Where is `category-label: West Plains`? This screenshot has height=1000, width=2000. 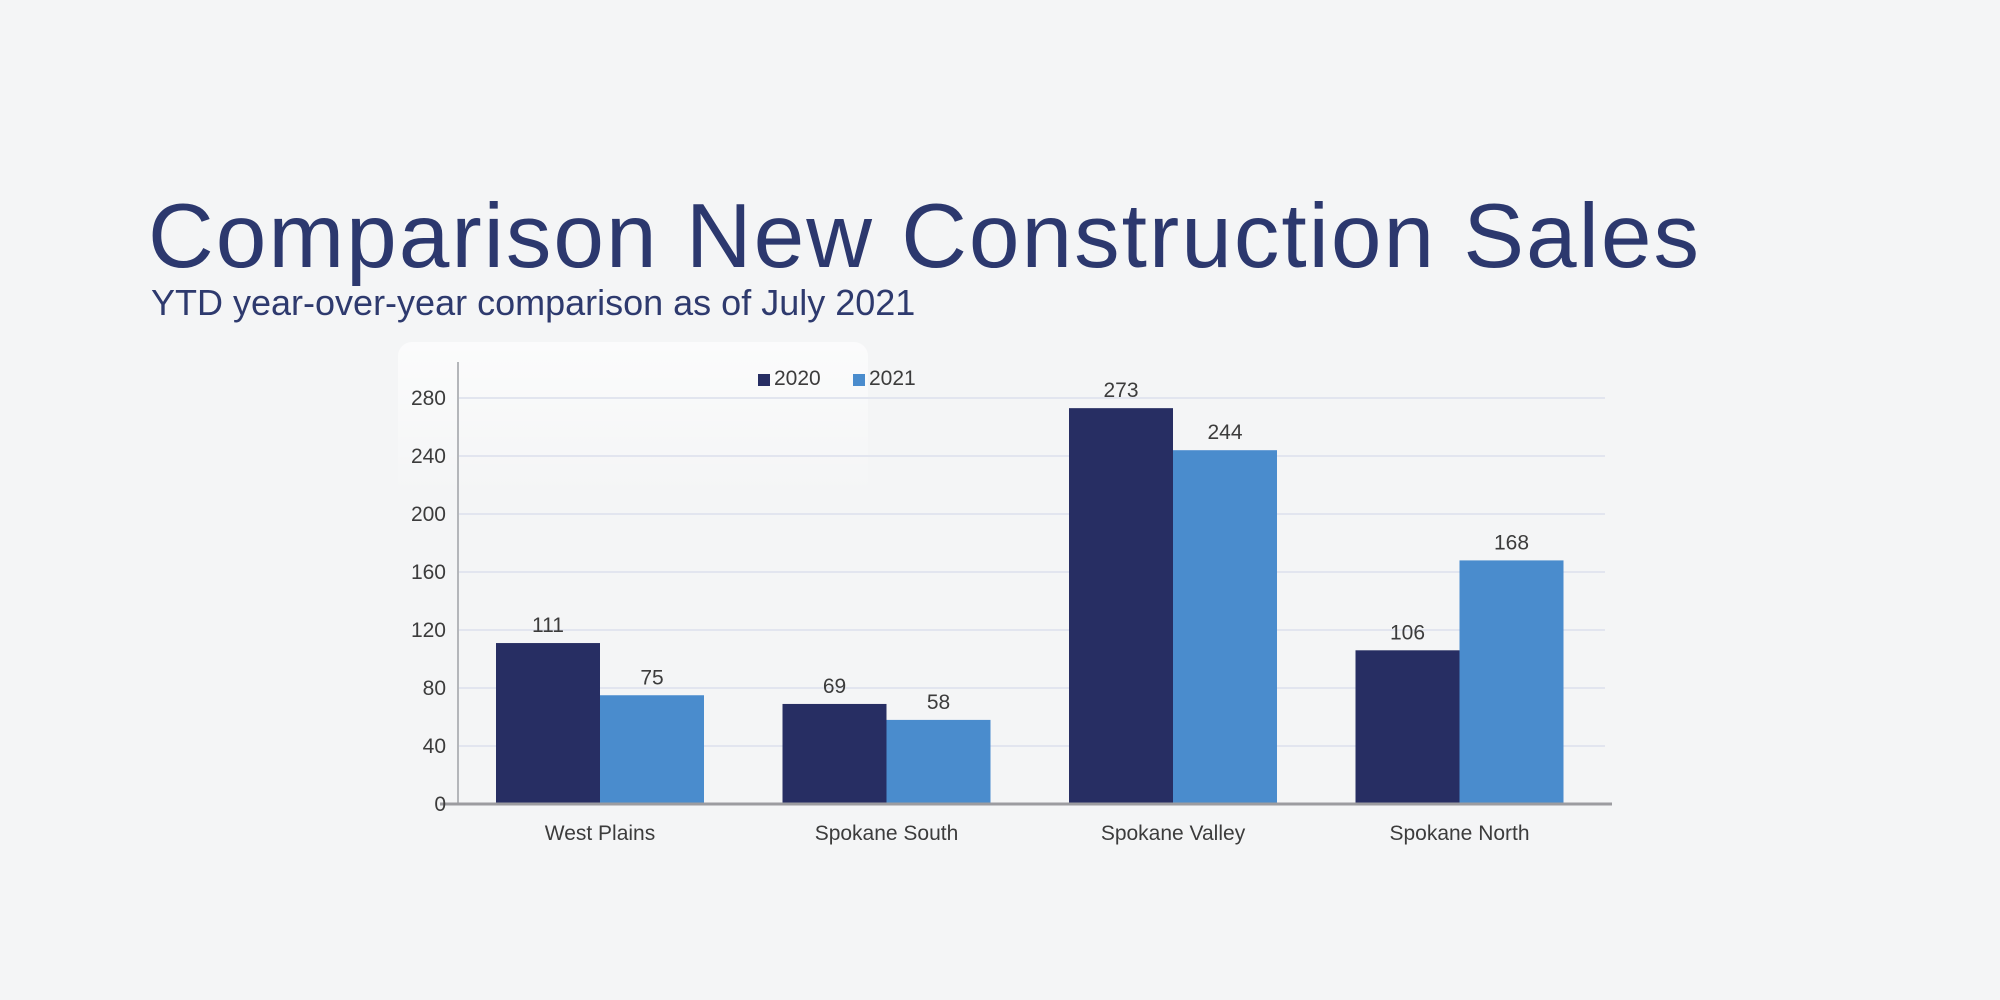
category-label: West Plains is located at coordinates (600, 833).